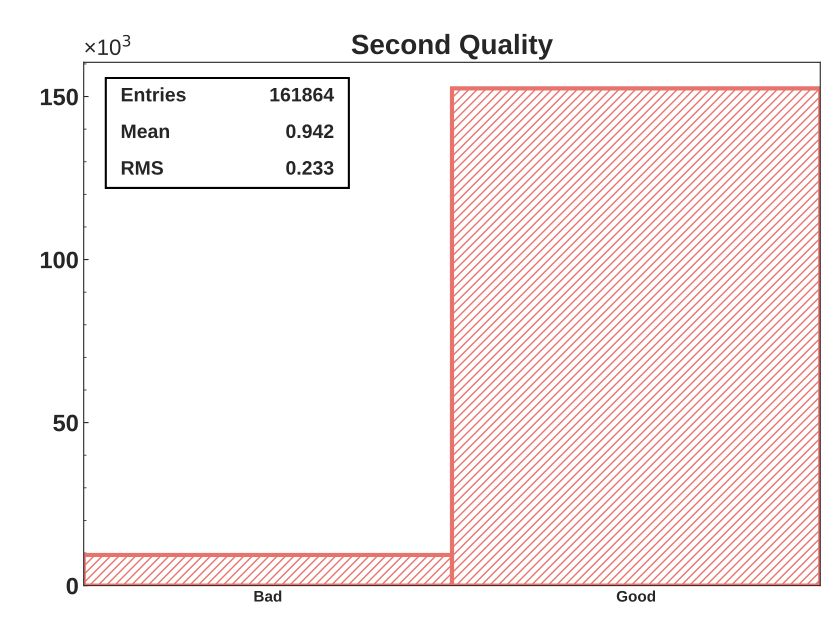 This screenshot has height=623, width=837. What do you see at coordinates (452, 47) in the screenshot?
I see `chart-title: Second Quality` at bounding box center [452, 47].